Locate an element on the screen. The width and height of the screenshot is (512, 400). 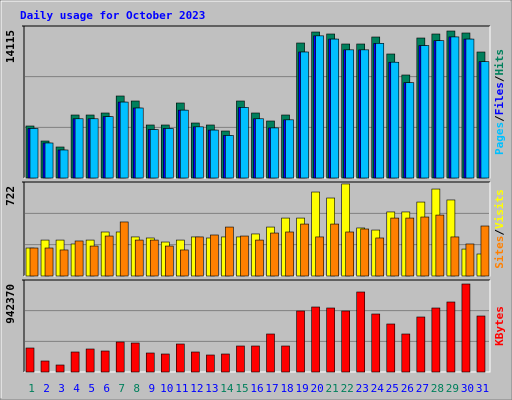
x-tick-label: 9 is located at coordinates (151, 388).